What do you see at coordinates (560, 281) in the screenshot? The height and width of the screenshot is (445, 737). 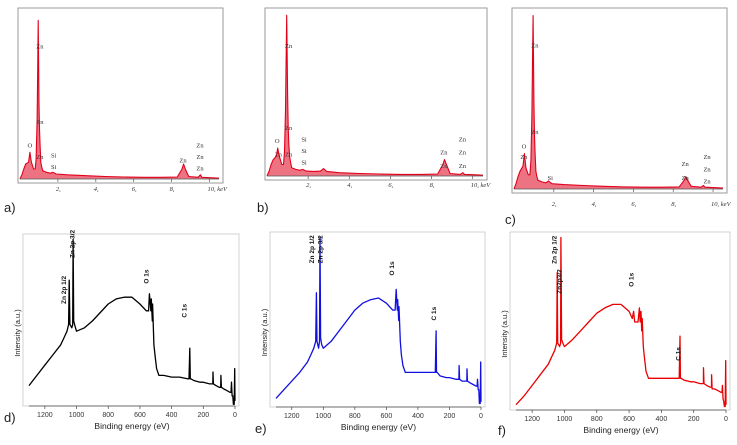 I see `peak-label: Zn2p3/2` at bounding box center [560, 281].